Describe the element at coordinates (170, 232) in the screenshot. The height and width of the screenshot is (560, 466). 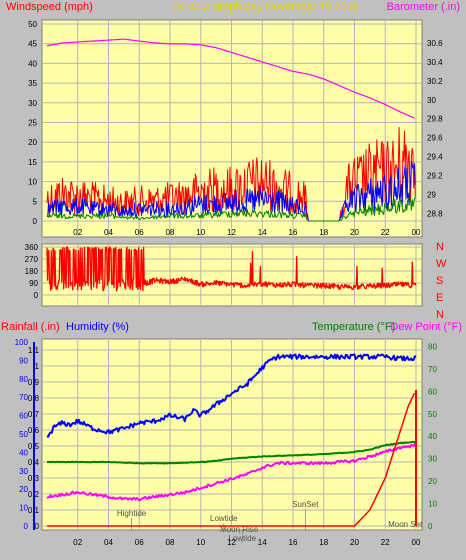
I see `wind-x-tick: 08` at that location.